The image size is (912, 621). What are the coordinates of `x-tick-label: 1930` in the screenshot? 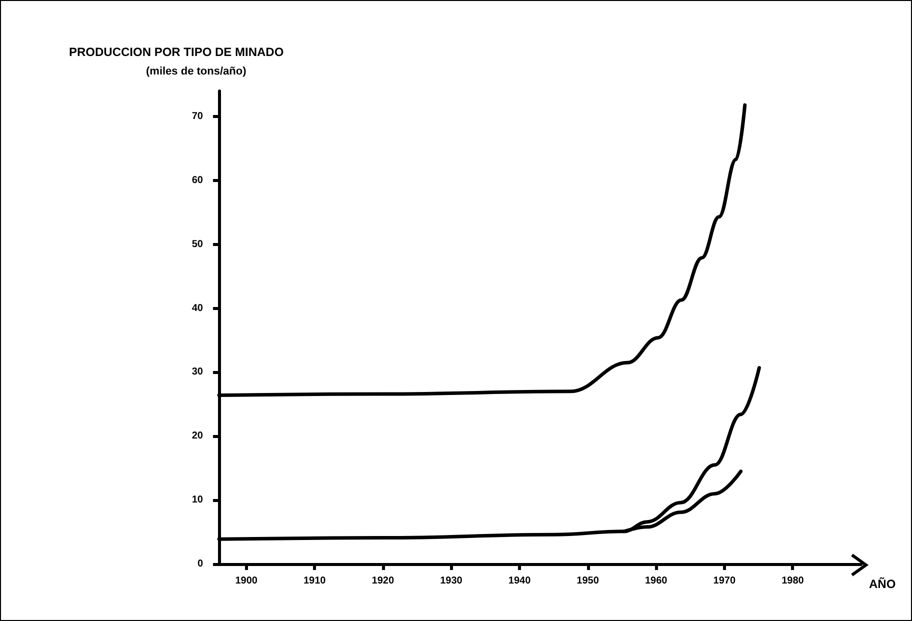 It's located at (451, 581).